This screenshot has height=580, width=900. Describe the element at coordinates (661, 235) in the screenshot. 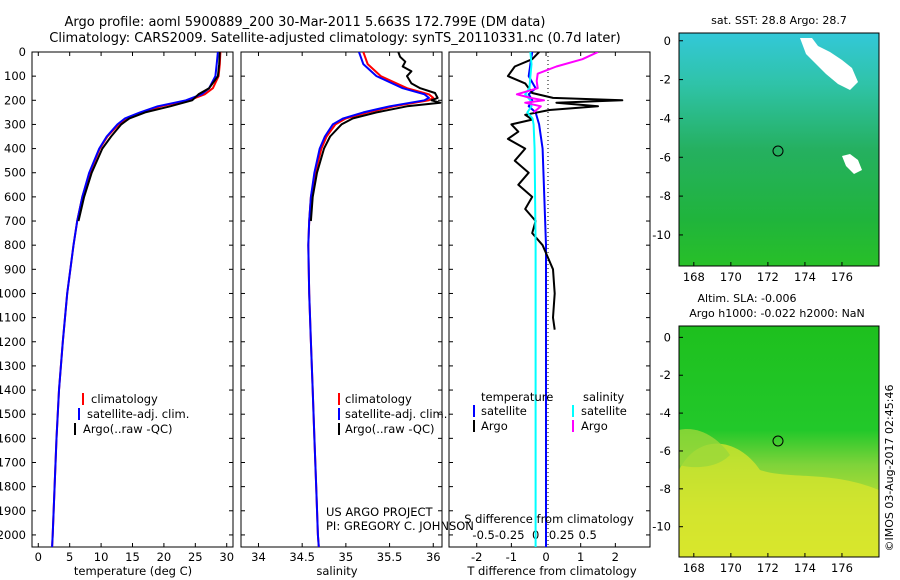

I see `map-y-tick-label: -10` at that location.